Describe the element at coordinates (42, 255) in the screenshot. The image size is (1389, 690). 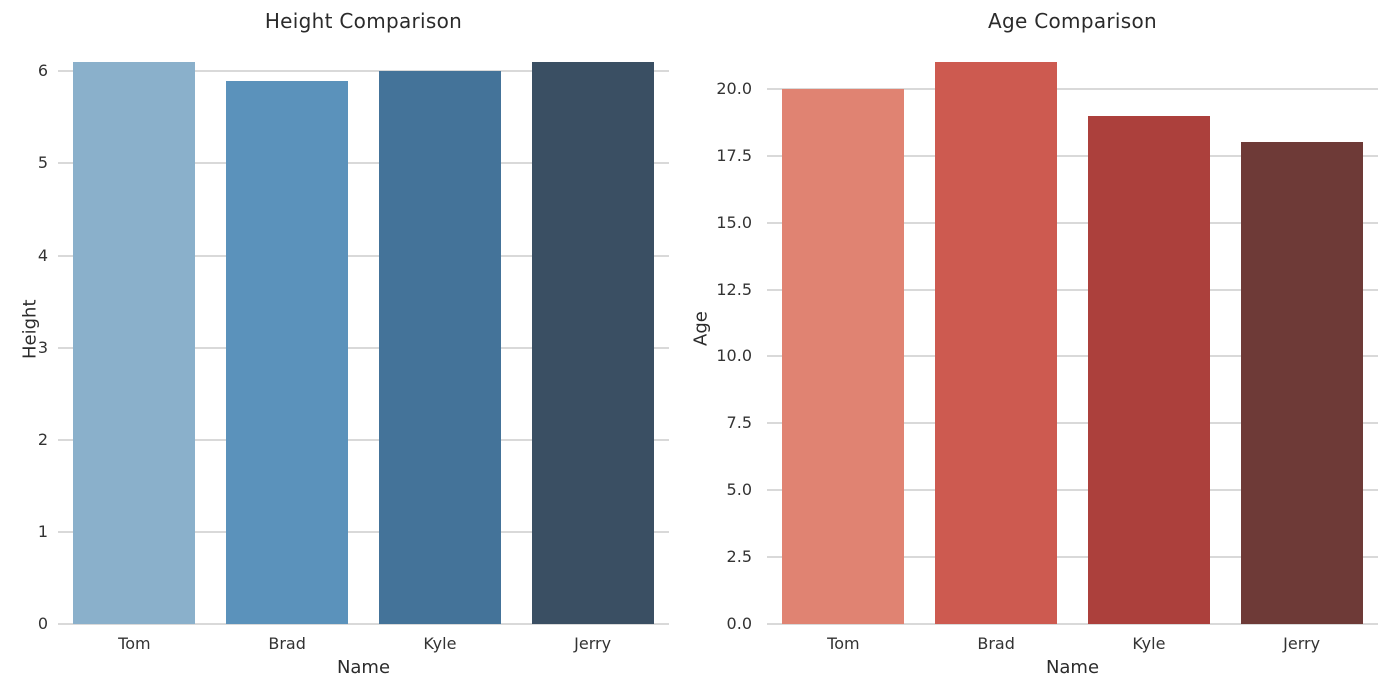
I see `y-tick-label: 4` at that location.